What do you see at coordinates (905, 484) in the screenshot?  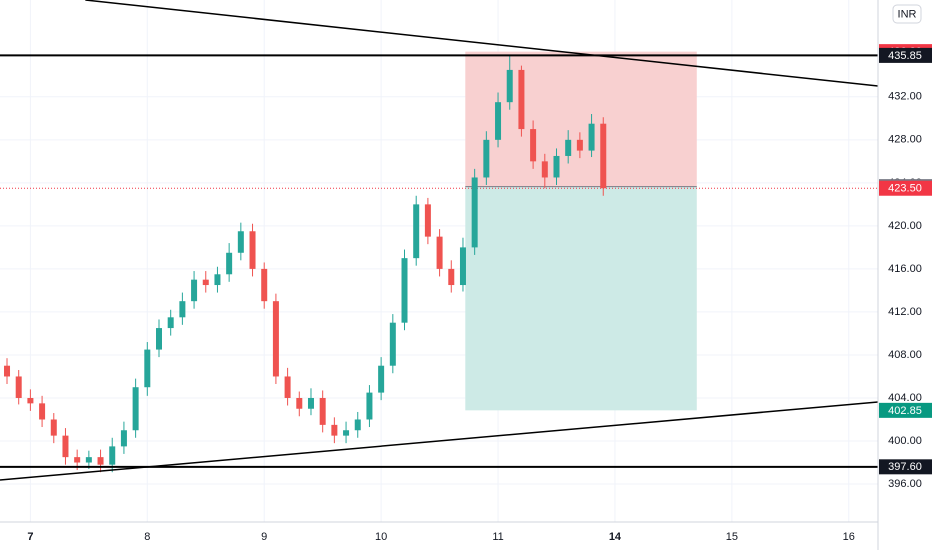 I see `y-tick-label: 396.00` at bounding box center [905, 484].